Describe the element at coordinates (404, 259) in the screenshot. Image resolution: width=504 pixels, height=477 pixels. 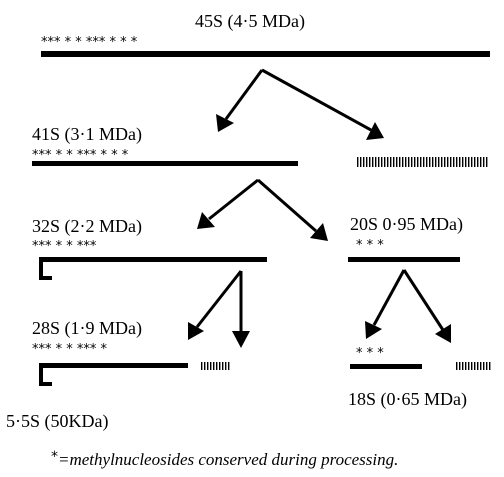
I see `bar-20s` at that location.